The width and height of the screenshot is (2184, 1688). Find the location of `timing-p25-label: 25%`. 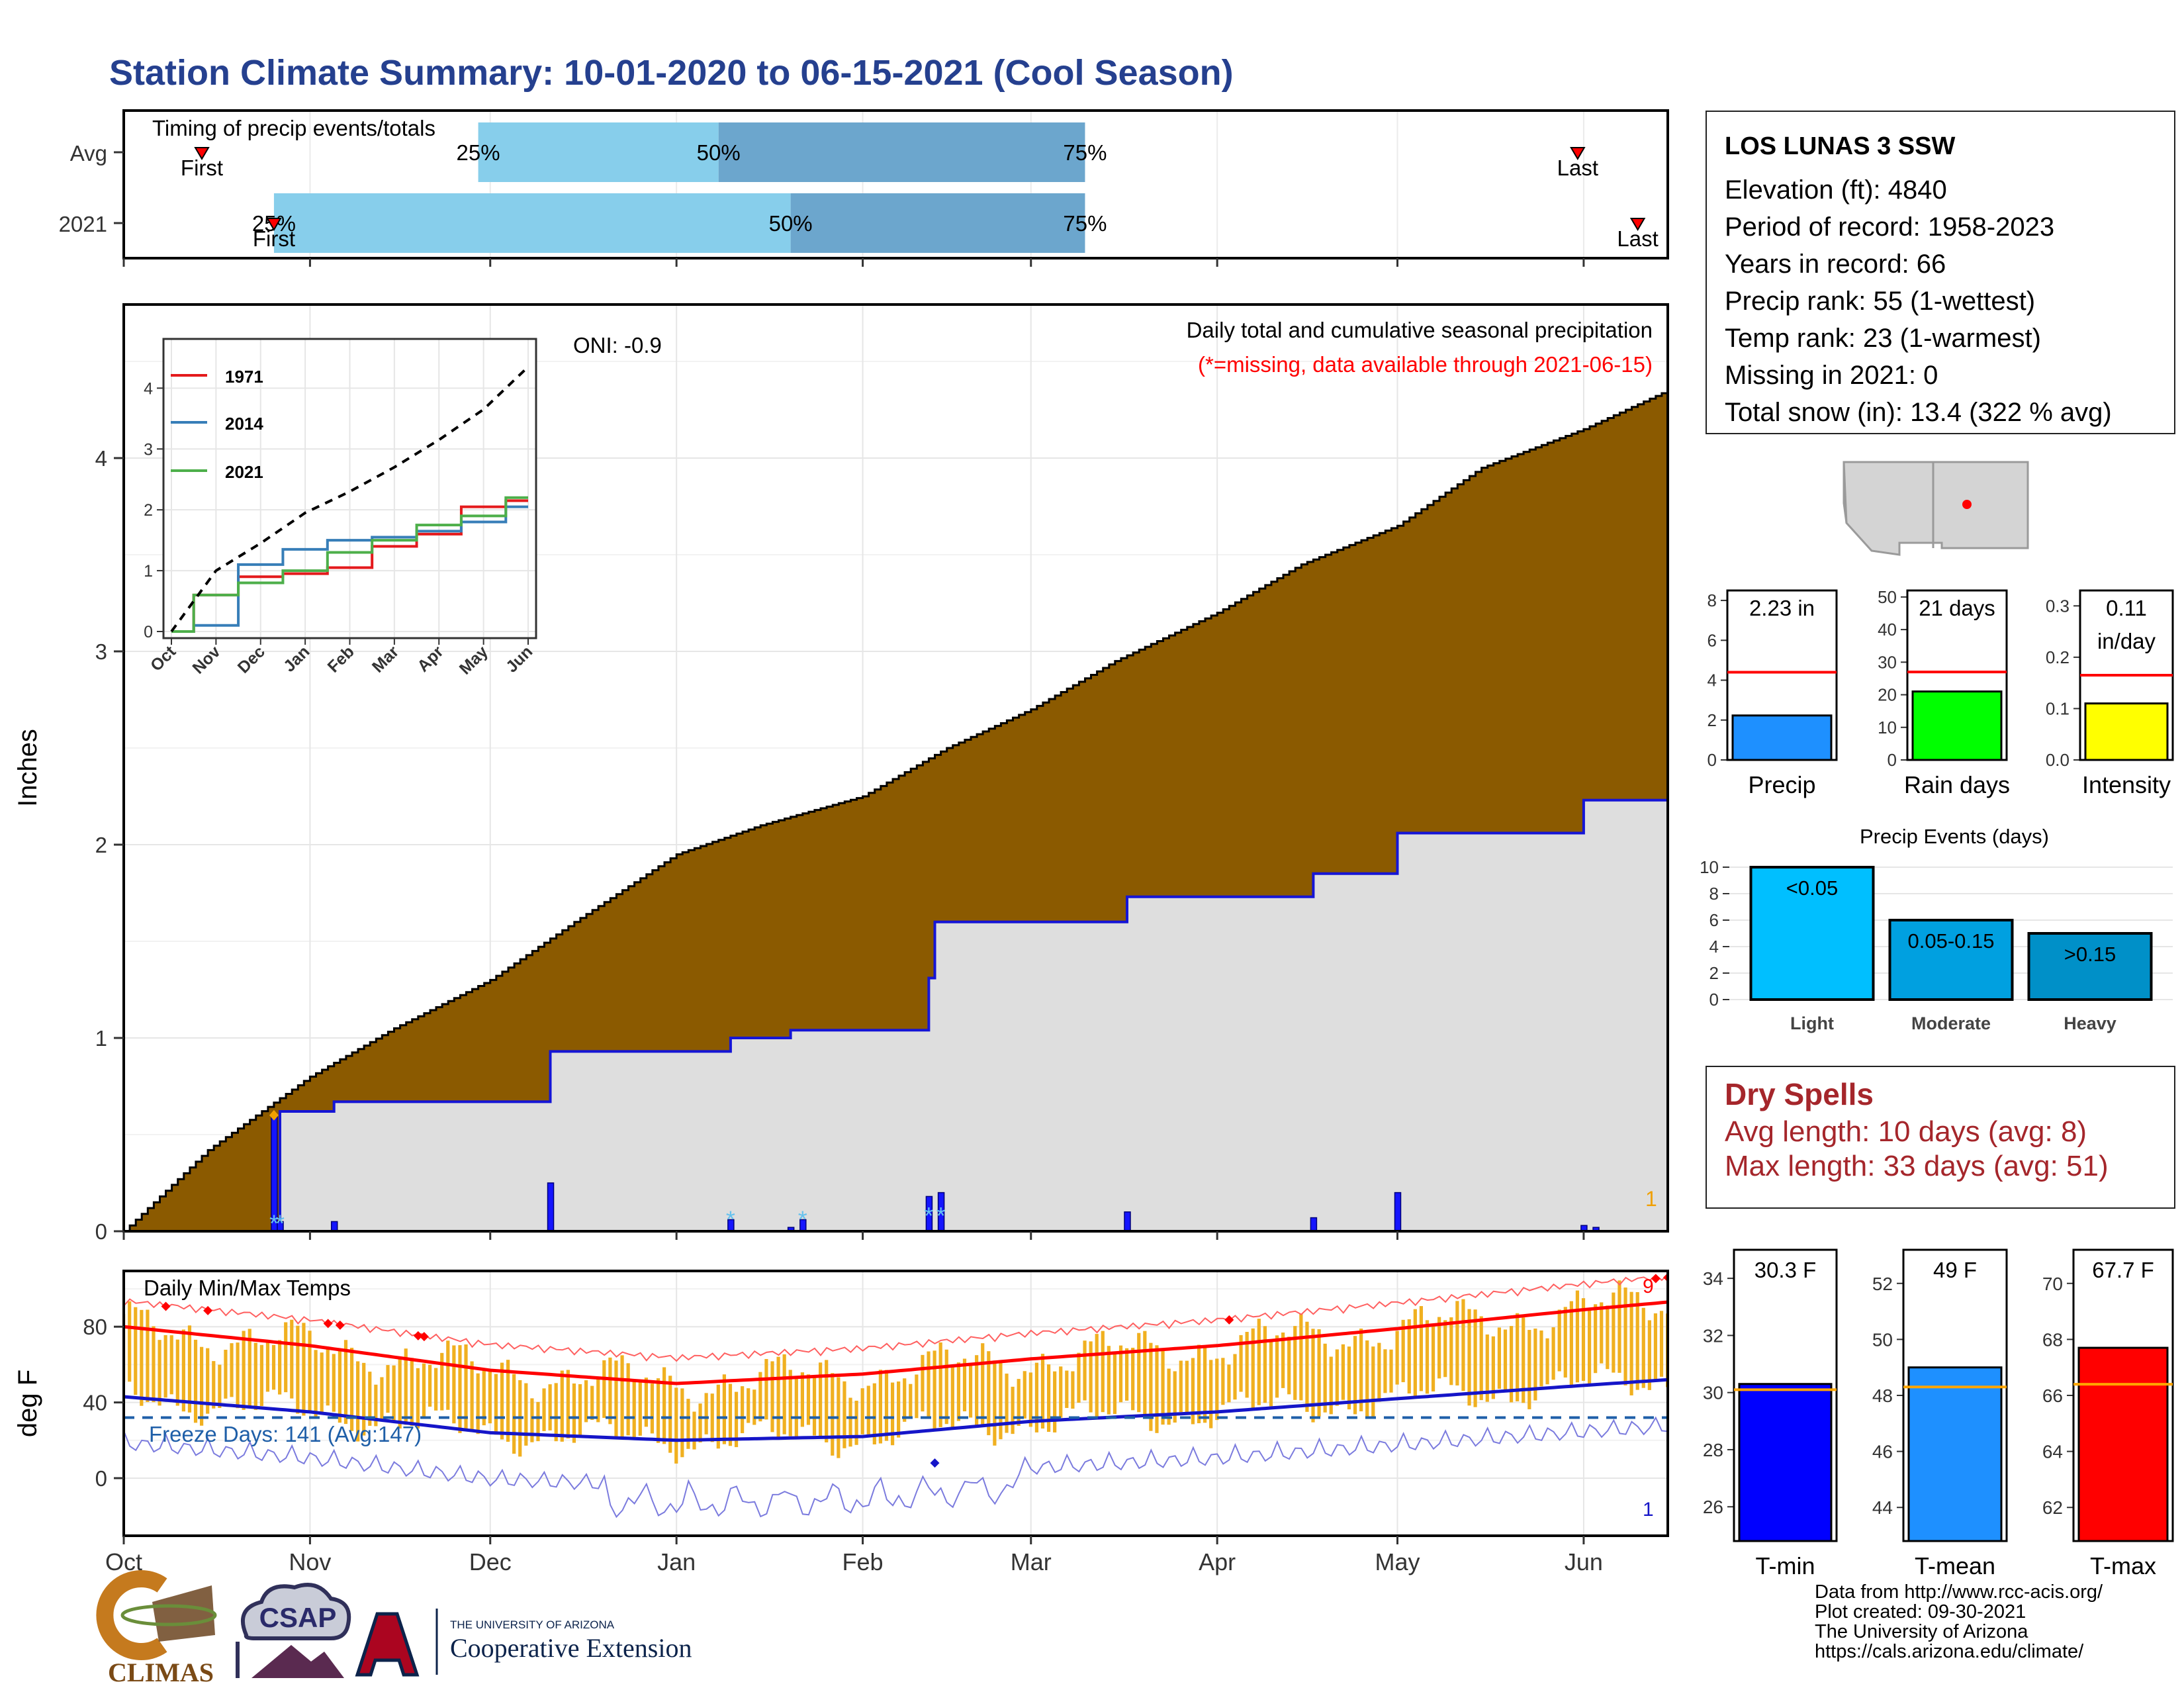

timing-p25-label: 25% is located at coordinates (478, 152).